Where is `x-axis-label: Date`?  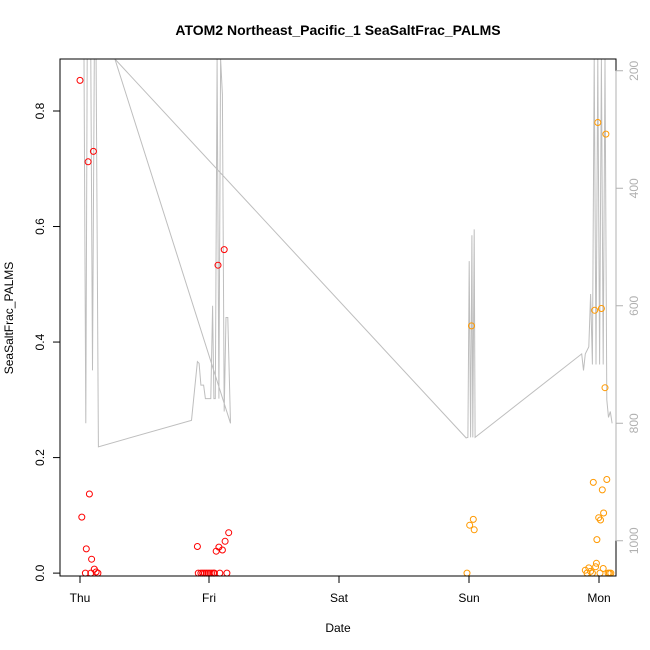
x-axis-label: Date is located at coordinates (338, 628).